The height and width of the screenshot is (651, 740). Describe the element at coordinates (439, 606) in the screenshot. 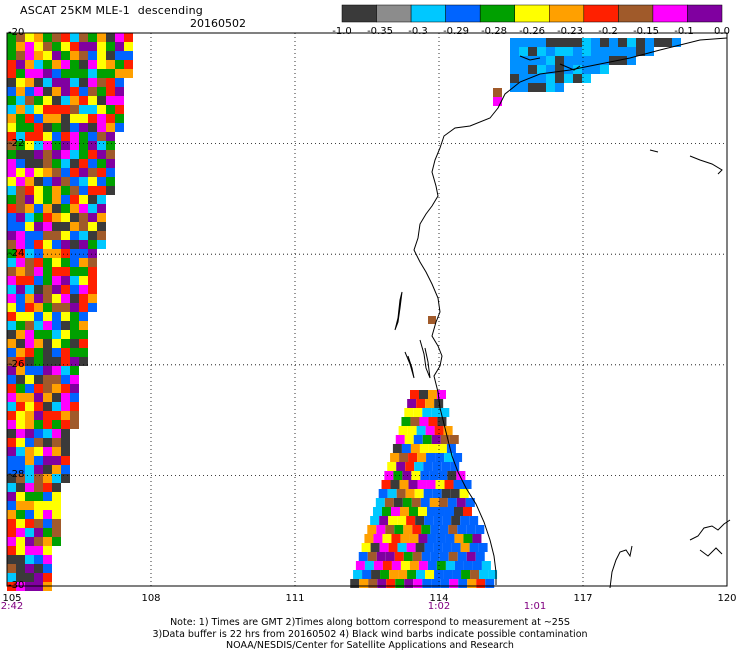

I see `swath-time-label: 1:02` at that location.